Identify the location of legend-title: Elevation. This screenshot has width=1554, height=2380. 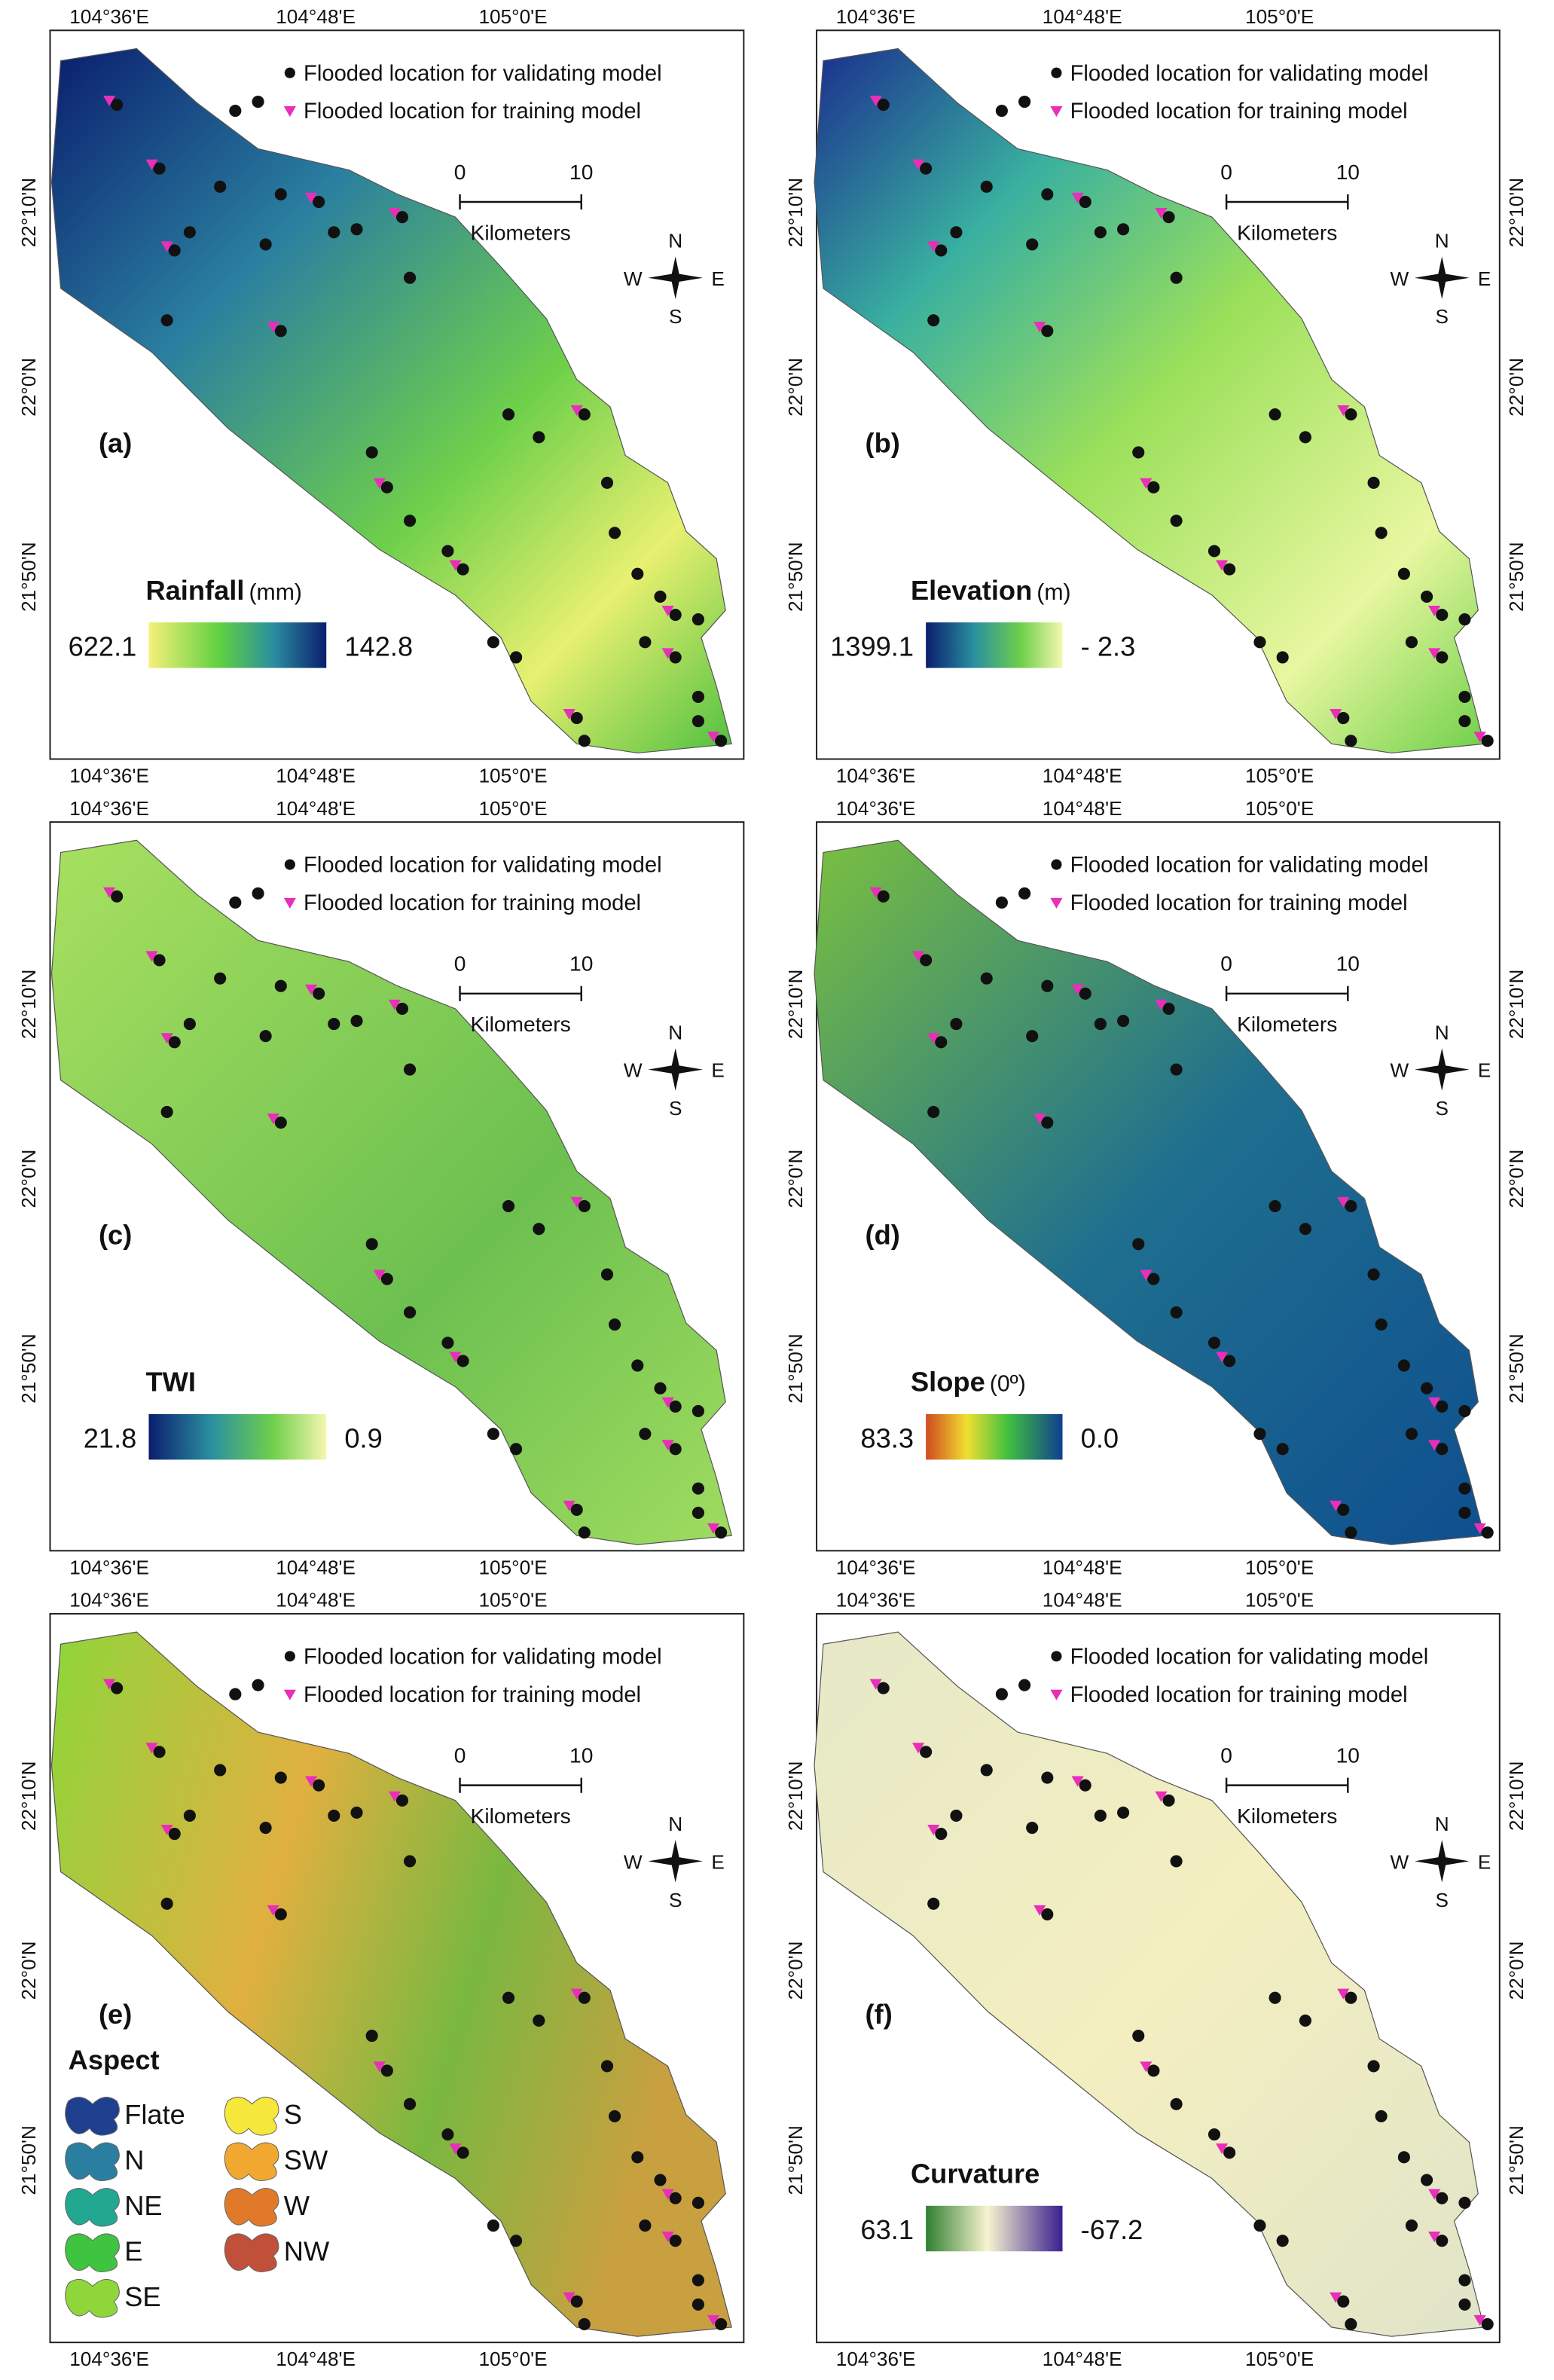
(971, 590).